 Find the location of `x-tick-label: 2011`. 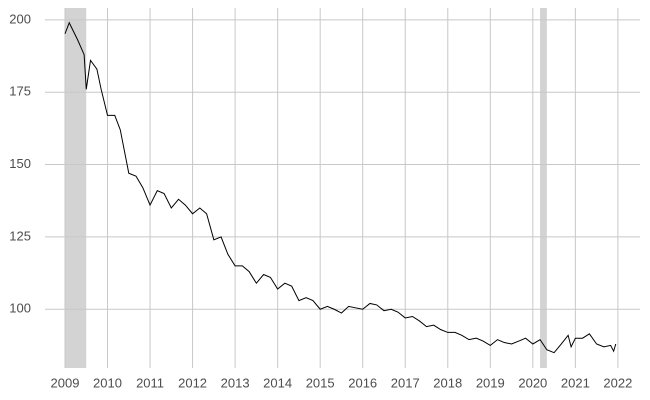

x-tick-label: 2011 is located at coordinates (150, 382).